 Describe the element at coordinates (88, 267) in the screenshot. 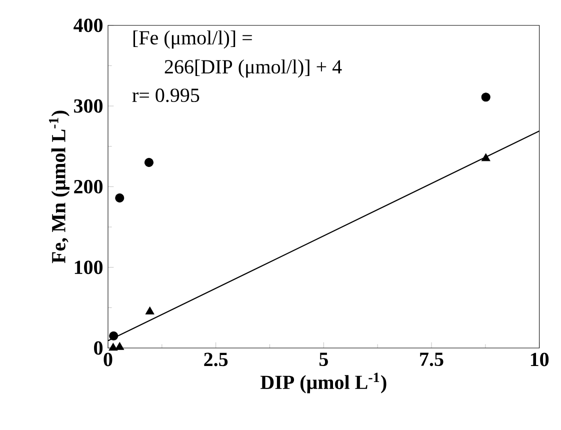

I see `y-tick-label: 100` at that location.